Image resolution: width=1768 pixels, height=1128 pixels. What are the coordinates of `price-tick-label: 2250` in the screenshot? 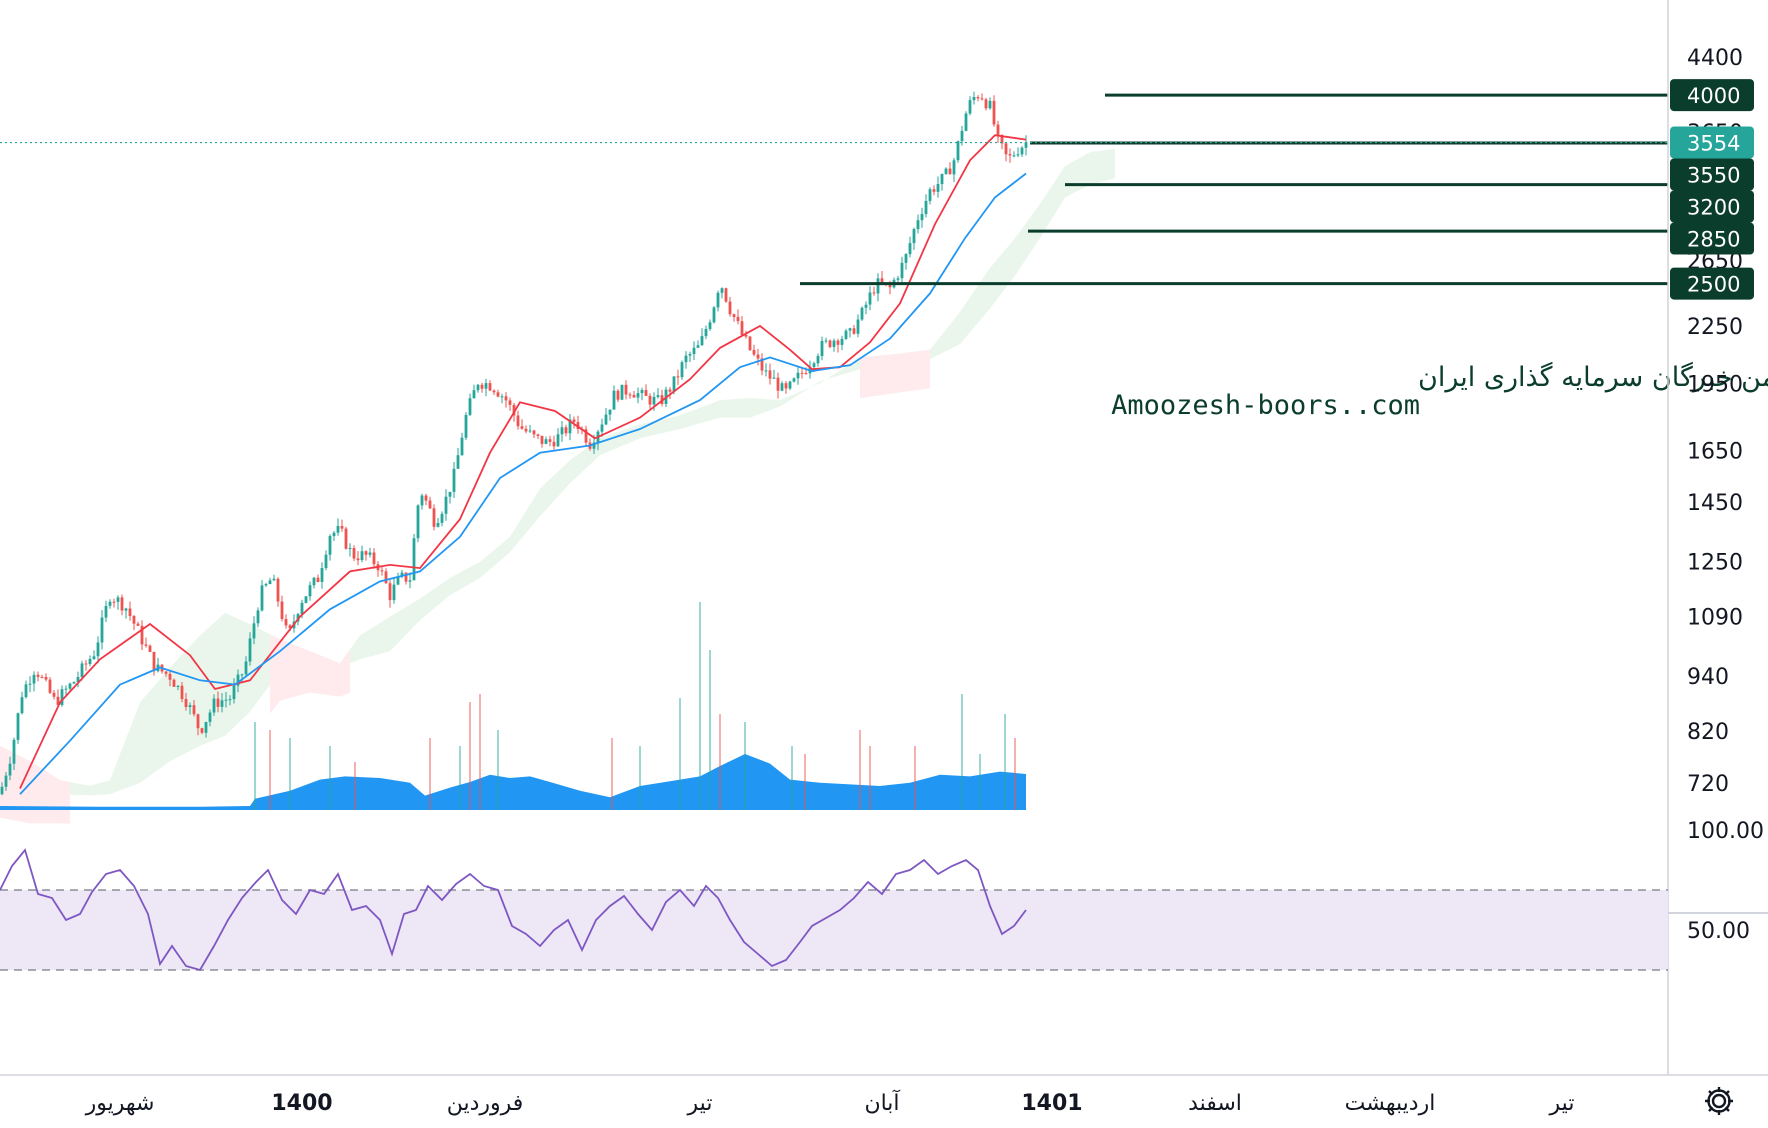 It's located at (1715, 327).